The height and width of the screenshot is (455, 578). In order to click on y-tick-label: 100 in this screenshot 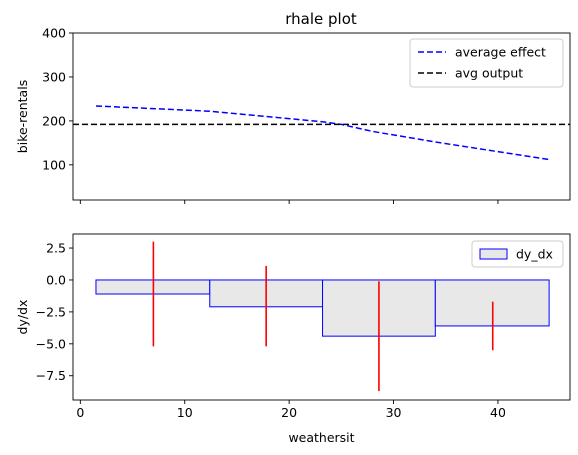, I will do `click(54, 164)`.